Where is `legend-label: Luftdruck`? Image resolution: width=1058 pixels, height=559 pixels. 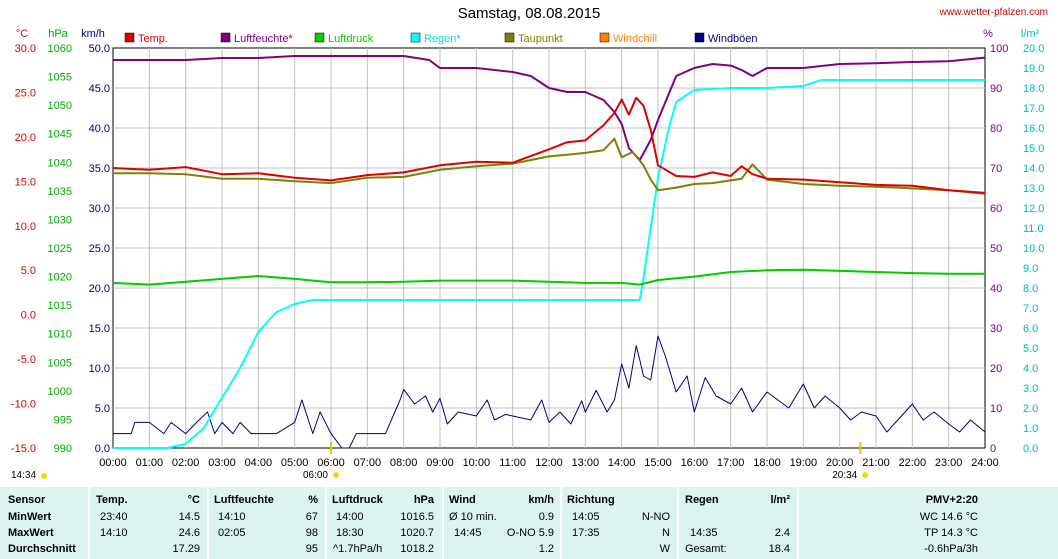
legend-label: Luftdruck is located at coordinates (351, 39).